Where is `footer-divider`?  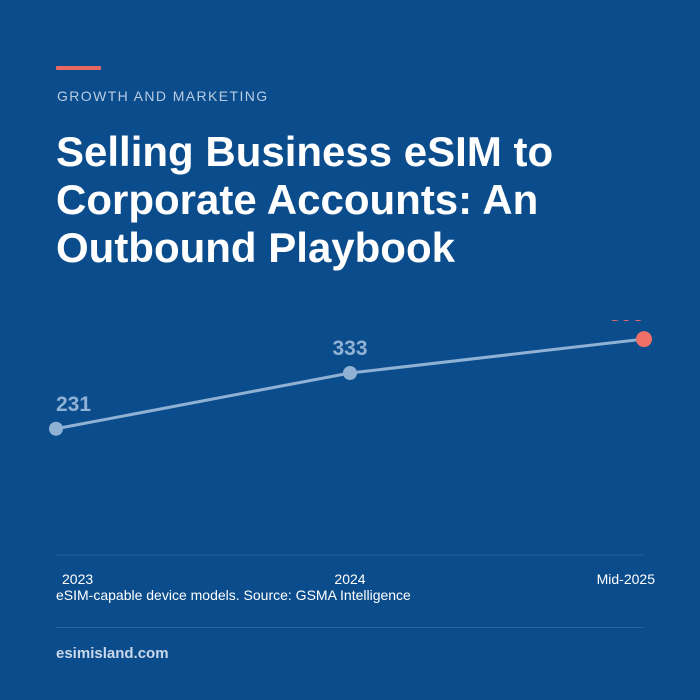 footer-divider is located at coordinates (350, 627).